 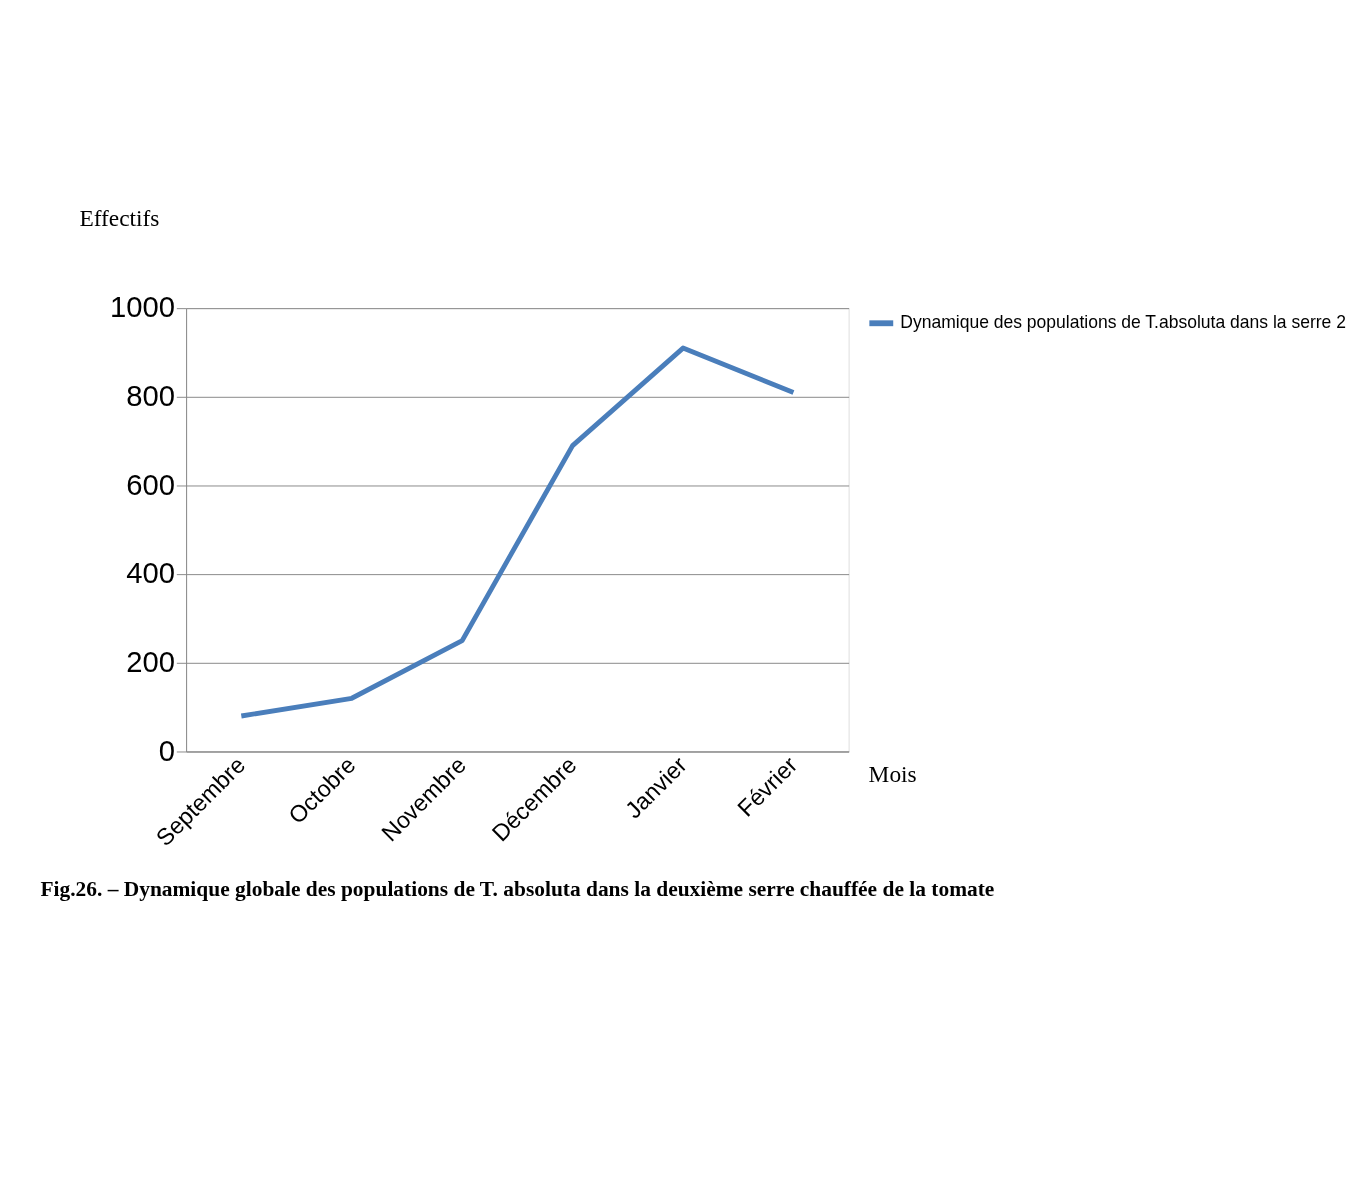 I want to click on y-tick-label: 400, so click(x=150, y=573).